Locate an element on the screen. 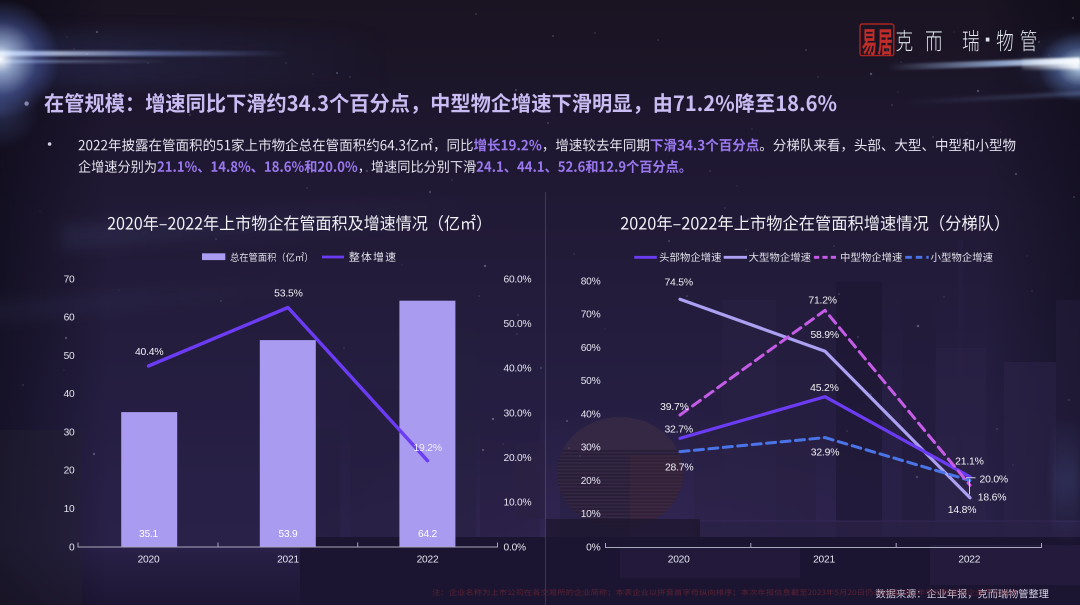 The height and width of the screenshot is (605, 1080). svg-text: 60 is located at coordinates (69, 318).